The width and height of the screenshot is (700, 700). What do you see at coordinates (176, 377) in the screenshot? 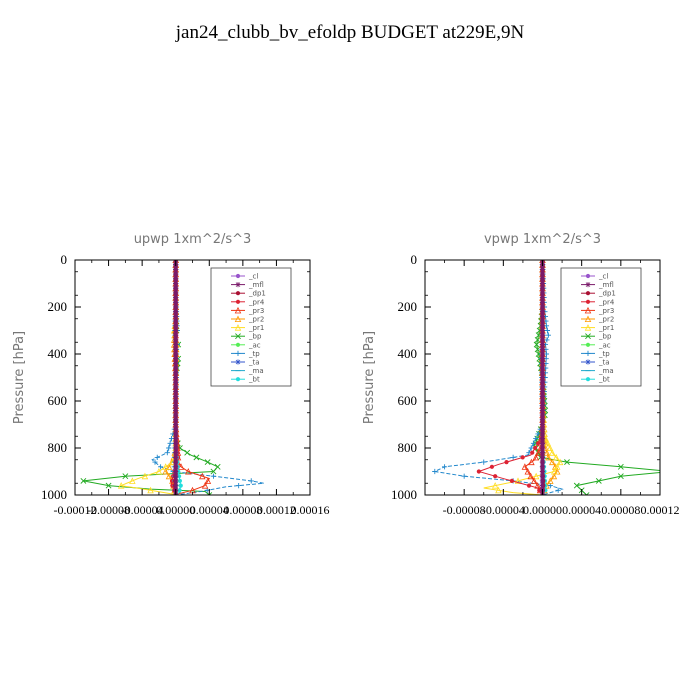
I see `series-mfl` at bounding box center [176, 377].